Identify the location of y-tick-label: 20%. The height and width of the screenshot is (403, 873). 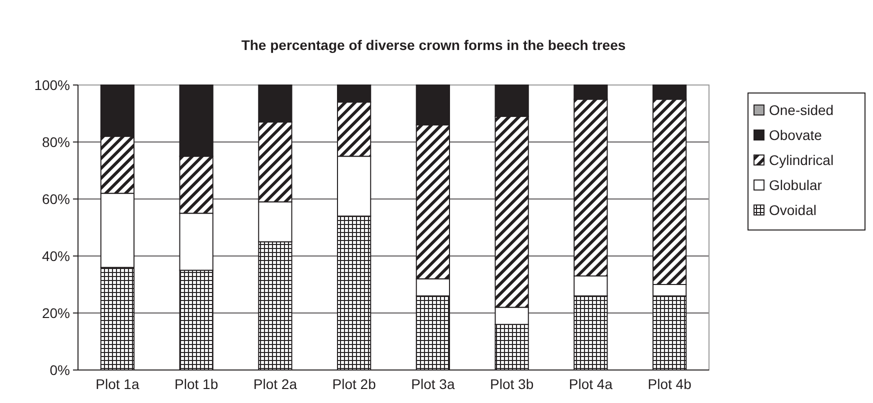
(56, 312).